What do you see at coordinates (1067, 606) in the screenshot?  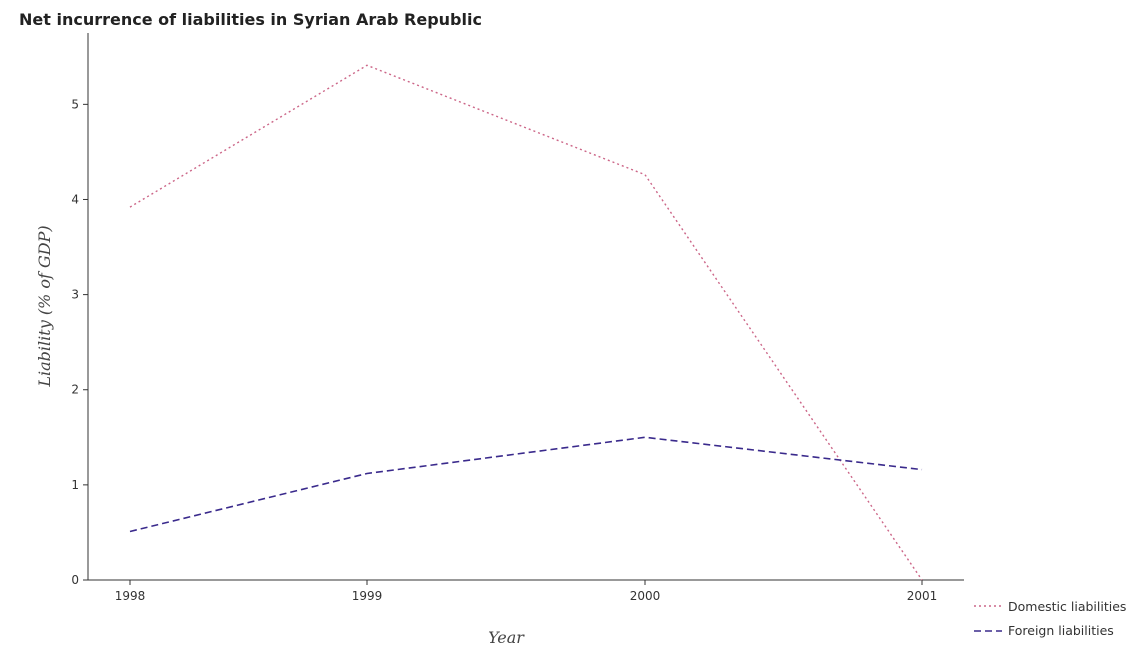 I see `legend-label-domestic: Domestic liabilities` at bounding box center [1067, 606].